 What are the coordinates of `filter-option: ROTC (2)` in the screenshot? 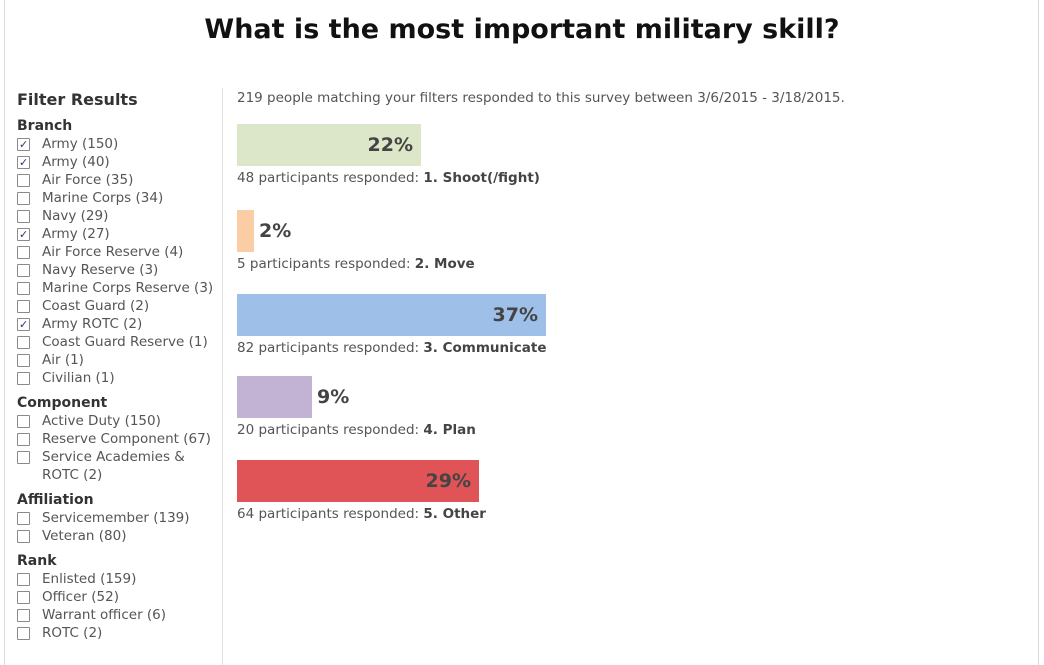 It's located at (117, 633).